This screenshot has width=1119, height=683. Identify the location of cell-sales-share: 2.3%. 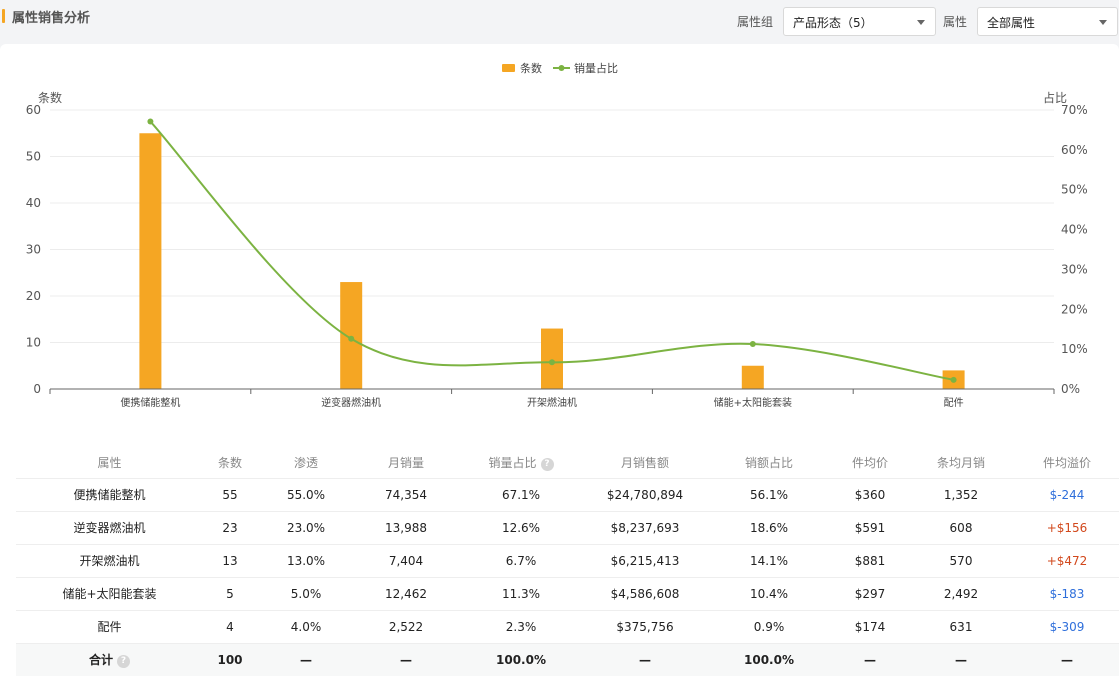
(521, 627).